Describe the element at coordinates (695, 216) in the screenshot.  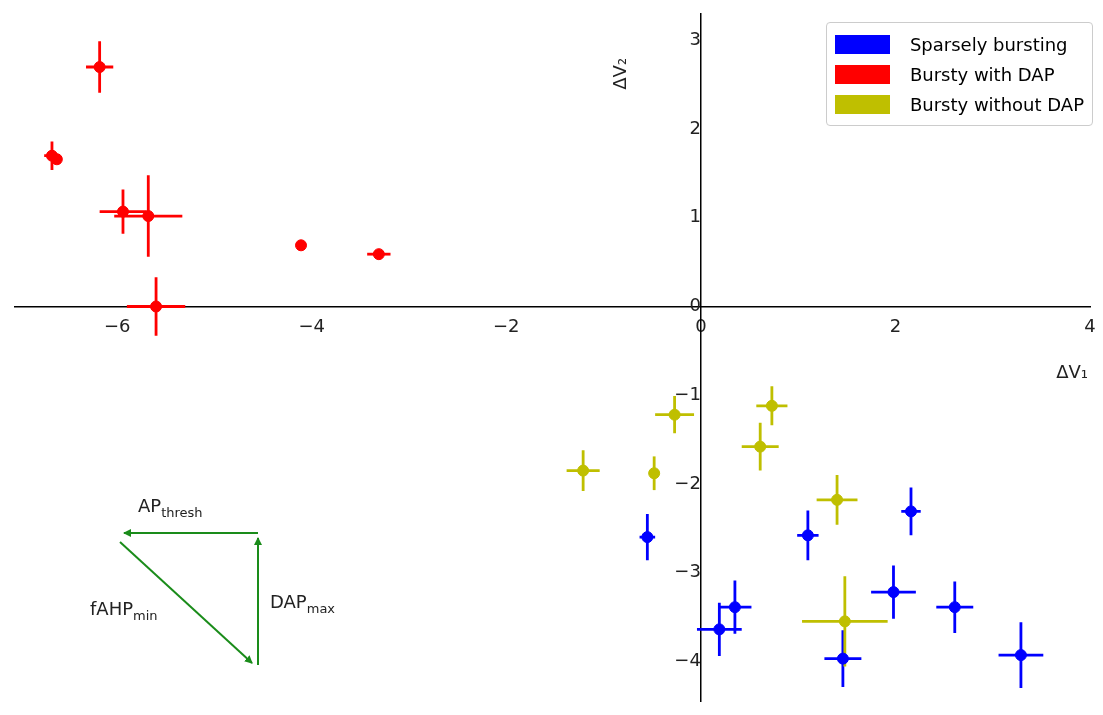
I see `y-tick-label: 1` at that location.